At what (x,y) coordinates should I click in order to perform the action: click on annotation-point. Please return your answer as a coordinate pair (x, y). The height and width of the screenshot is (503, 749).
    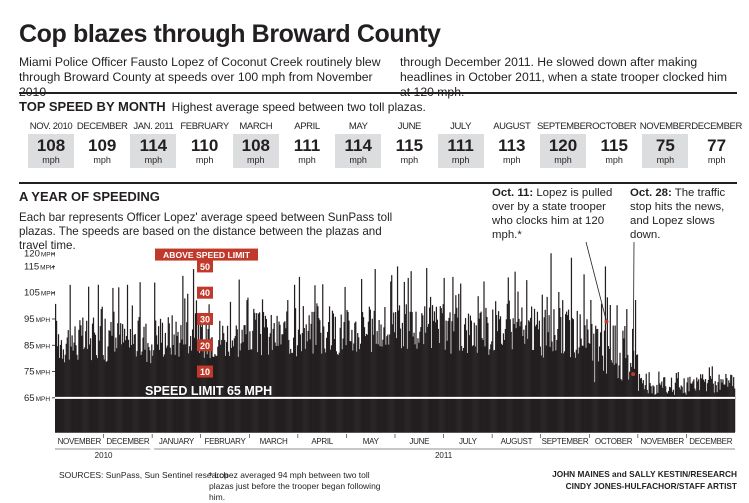
    Looking at the image, I should click on (606, 321).